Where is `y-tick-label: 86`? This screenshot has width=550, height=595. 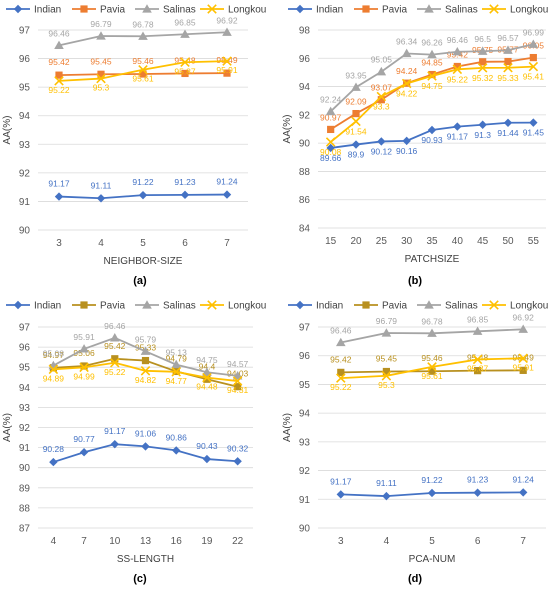 y-tick-label: 86 is located at coordinates (305, 200).